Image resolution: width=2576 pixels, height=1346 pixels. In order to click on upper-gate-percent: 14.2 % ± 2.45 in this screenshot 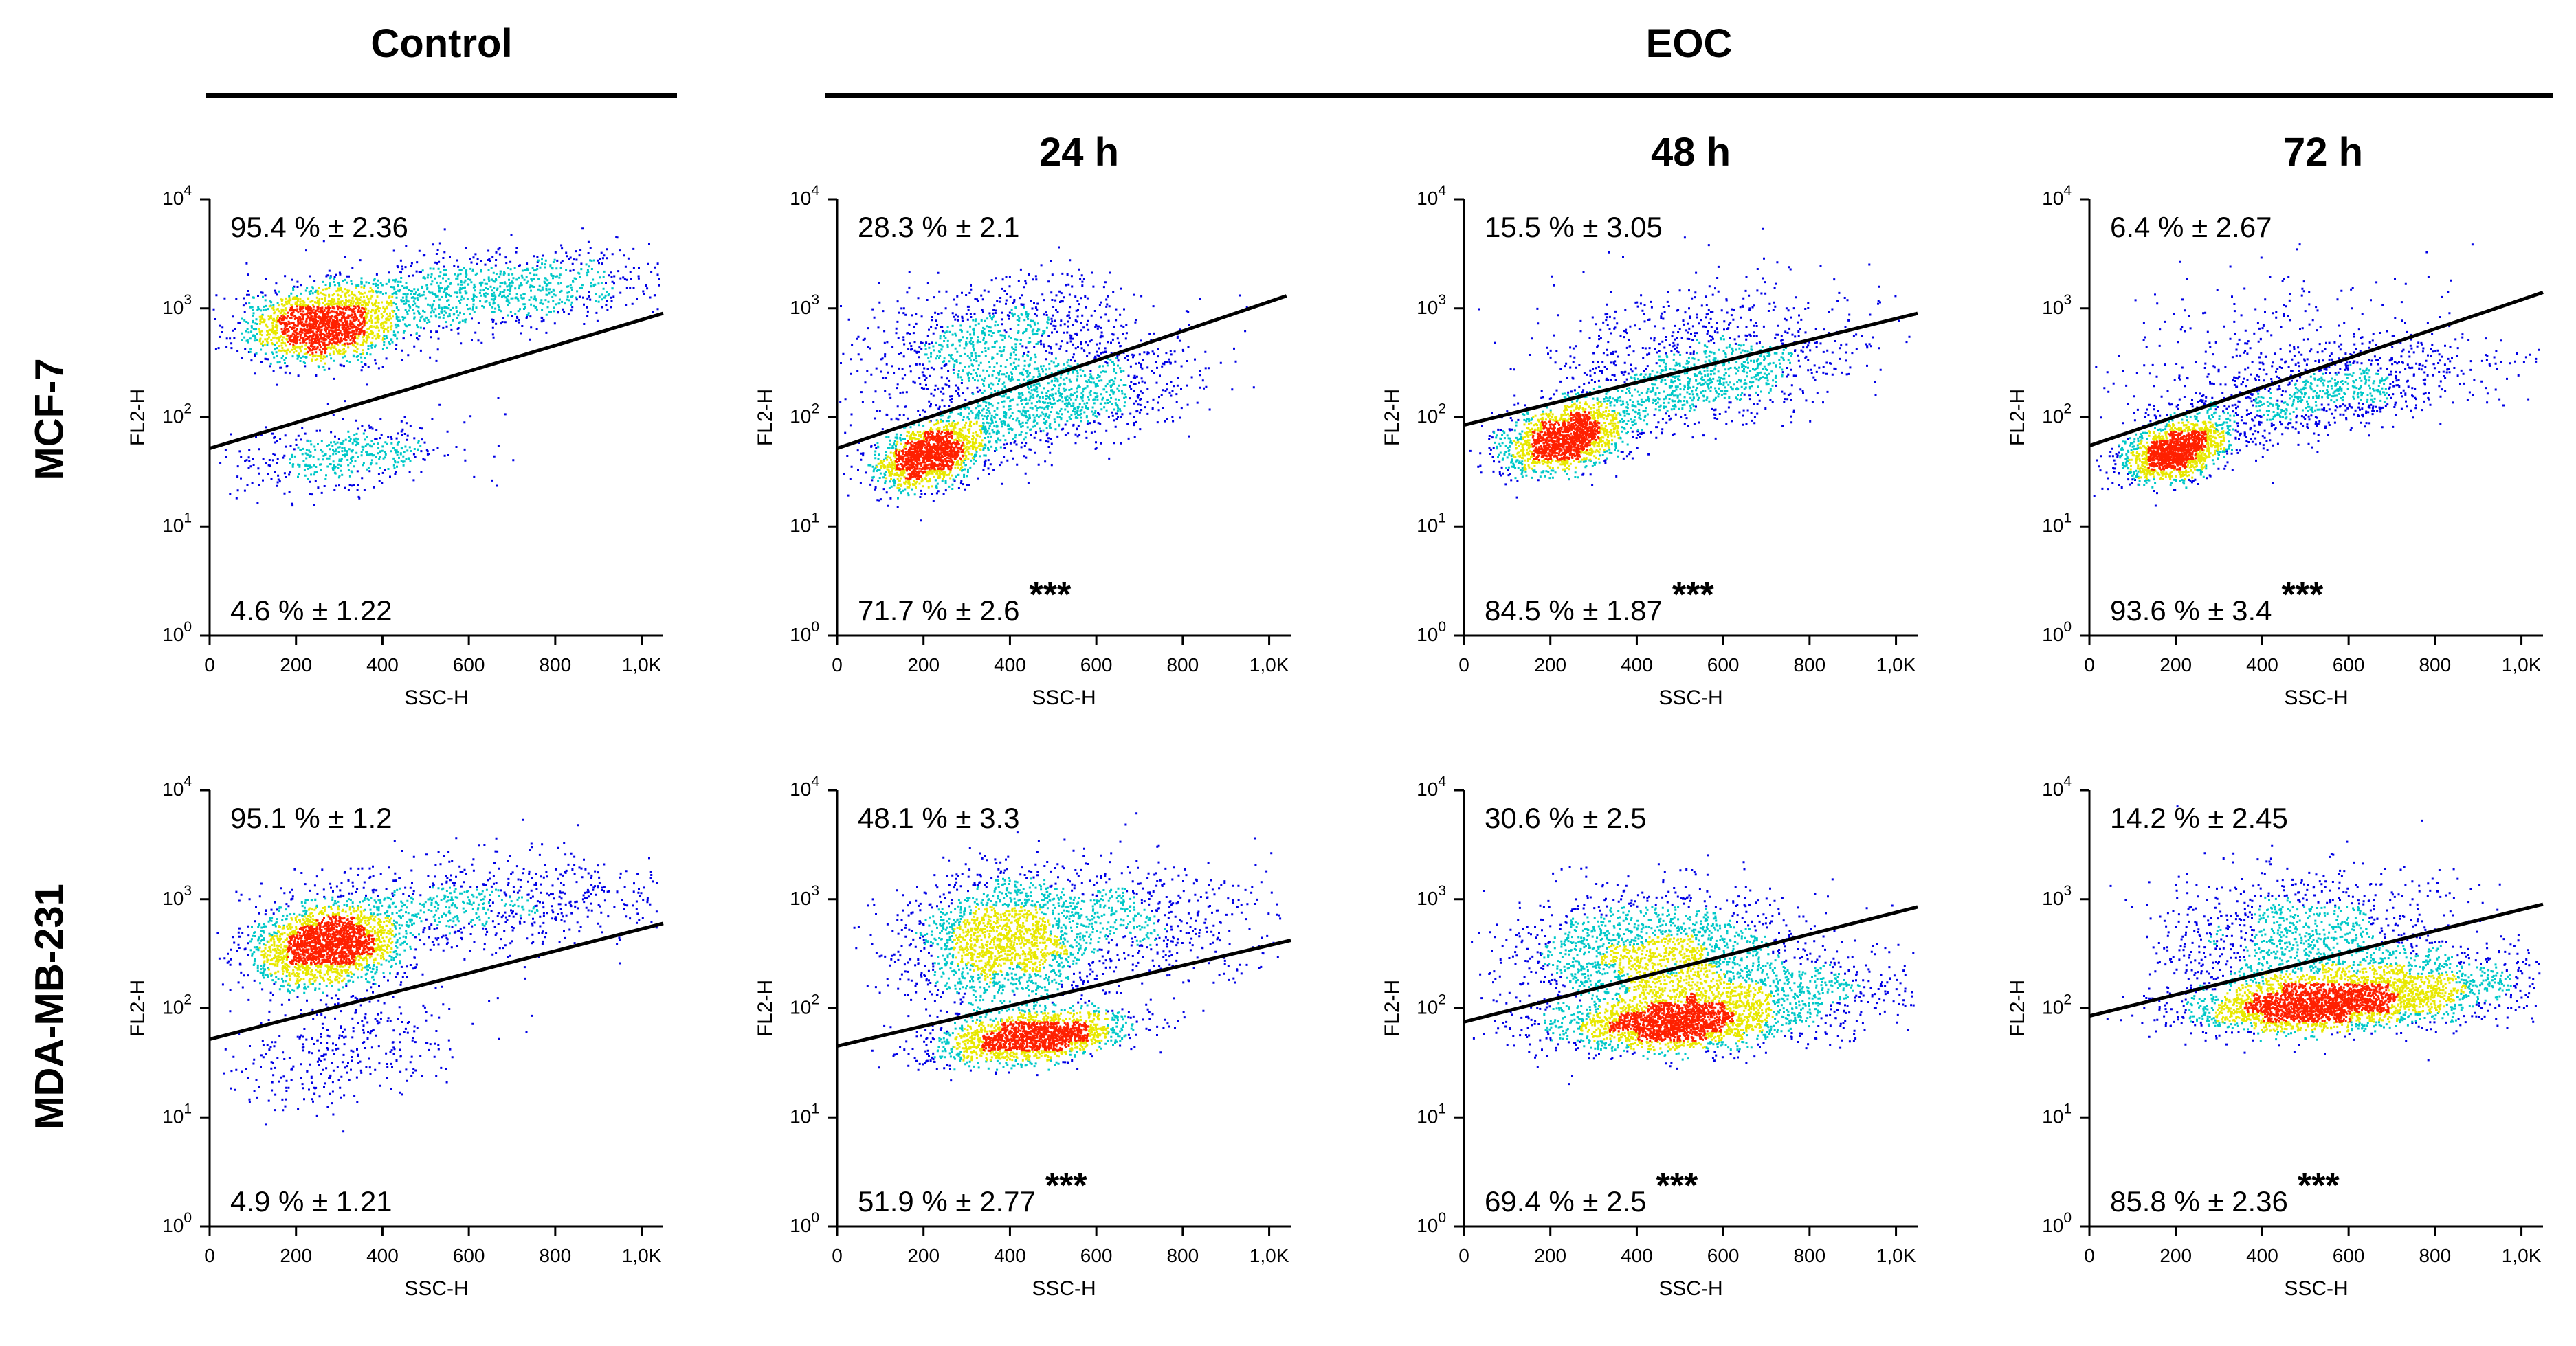, I will do `click(2199, 818)`.